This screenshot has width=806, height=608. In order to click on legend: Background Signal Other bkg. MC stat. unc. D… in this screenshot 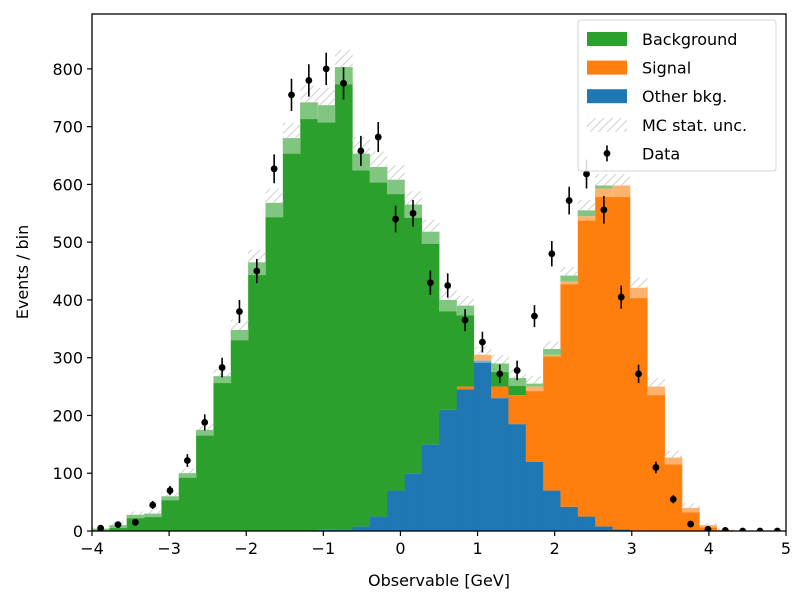, I will do `click(677, 95)`.